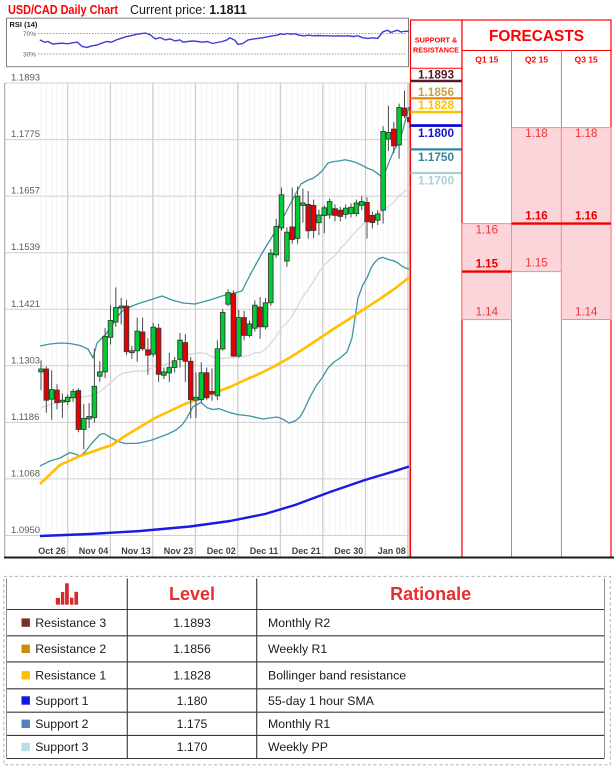 This screenshot has height=773, width=614. What do you see at coordinates (70, 676) in the screenshot?
I see `svg-text: Resistance 1` at bounding box center [70, 676].